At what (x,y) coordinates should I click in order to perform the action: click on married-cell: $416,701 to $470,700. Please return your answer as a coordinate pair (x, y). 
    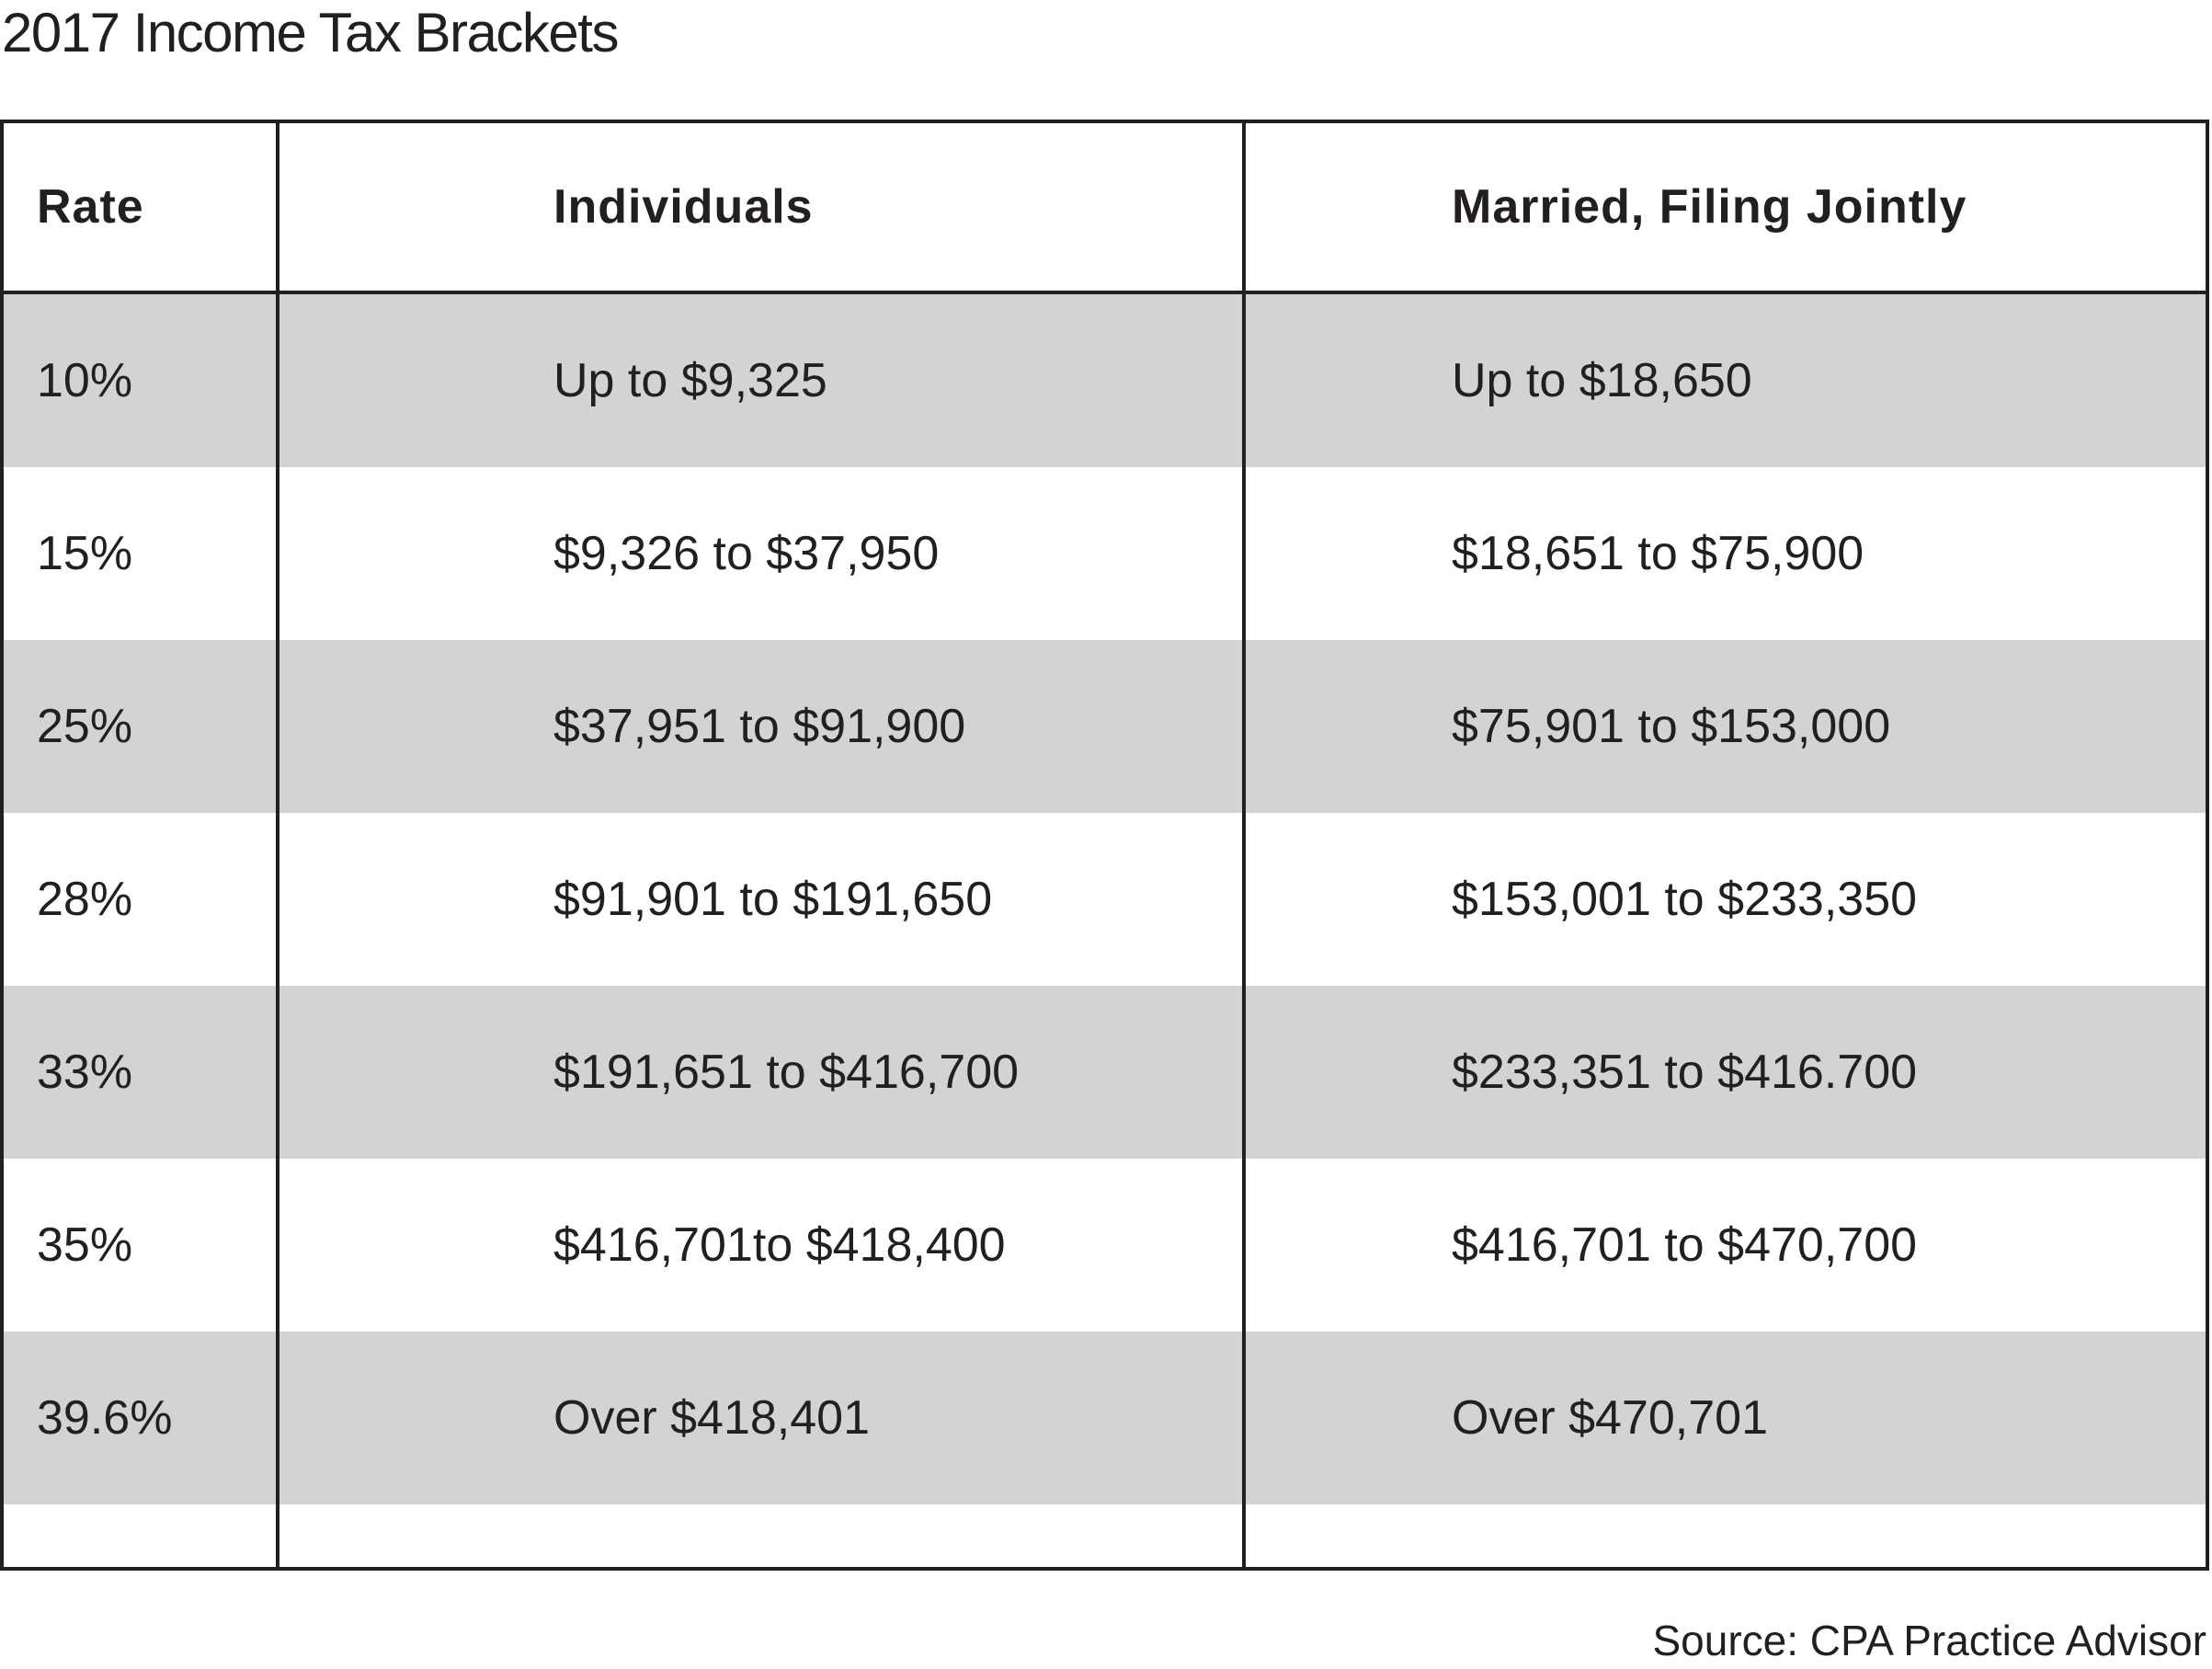
    Looking at the image, I should click on (1685, 1245).